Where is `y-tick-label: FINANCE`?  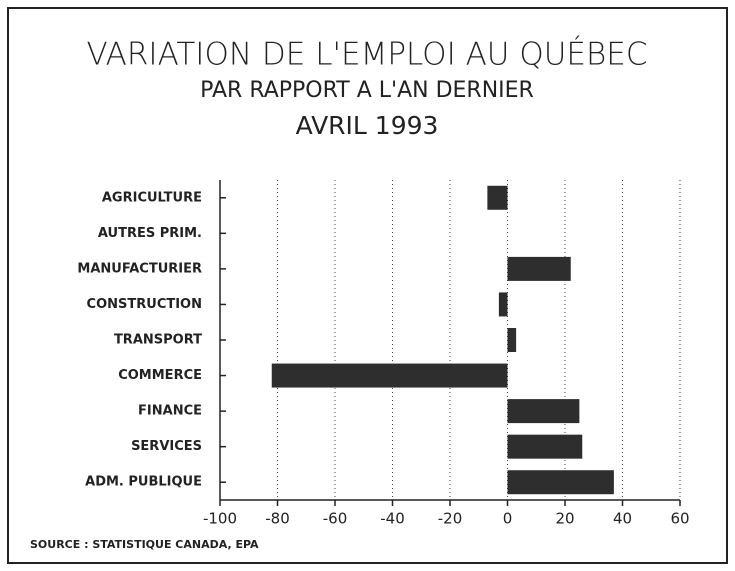
y-tick-label: FINANCE is located at coordinates (170, 411).